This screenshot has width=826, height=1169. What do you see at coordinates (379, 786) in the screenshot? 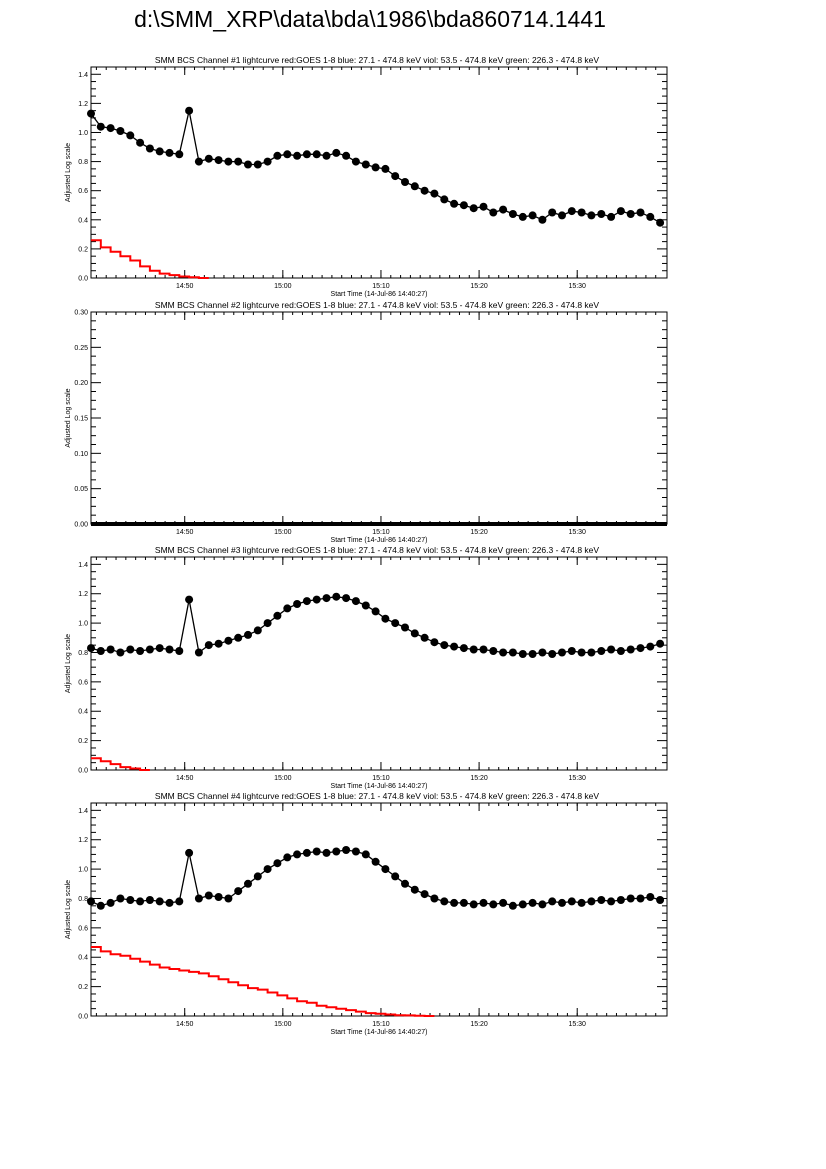
I see `x-axis-label: Start Time (14-Jul-86 14:40:27)` at bounding box center [379, 786].